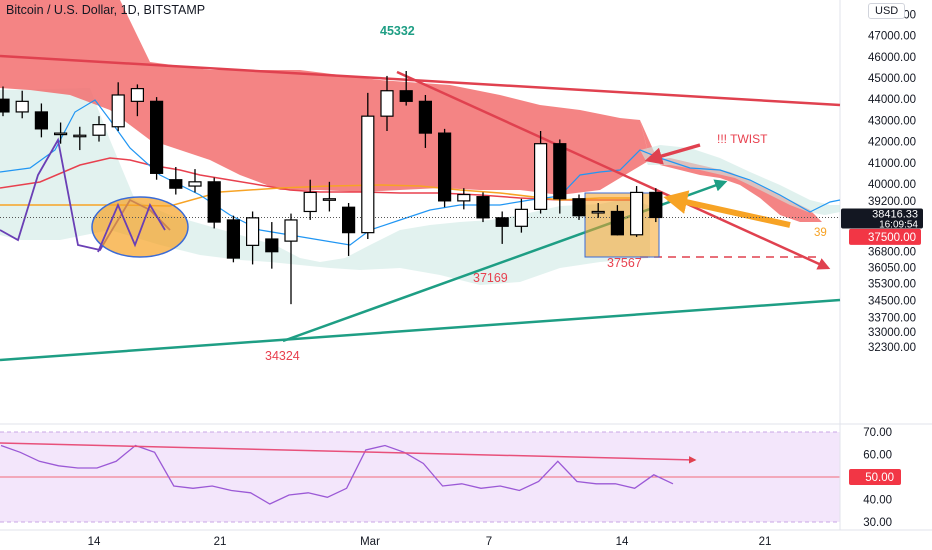 The height and width of the screenshot is (550, 932). I want to click on current-price-value: 38416.33, so click(895, 214).